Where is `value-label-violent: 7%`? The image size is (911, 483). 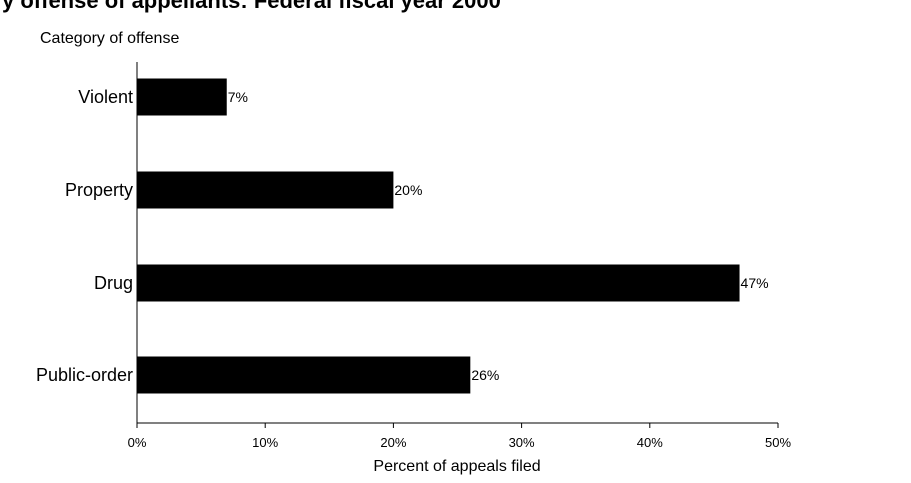 value-label-violent: 7% is located at coordinates (238, 97).